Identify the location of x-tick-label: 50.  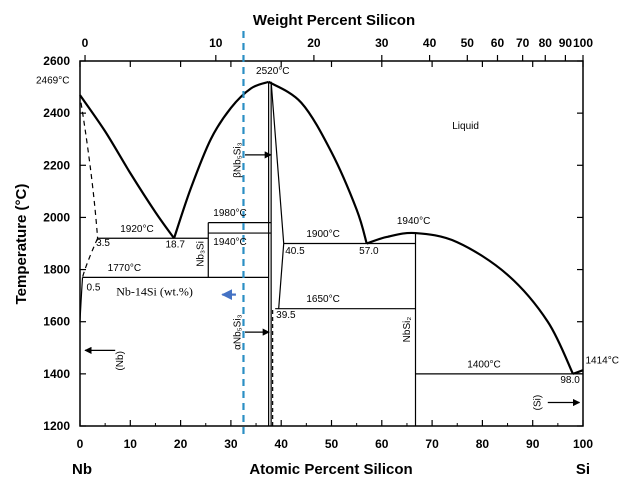
(332, 444).